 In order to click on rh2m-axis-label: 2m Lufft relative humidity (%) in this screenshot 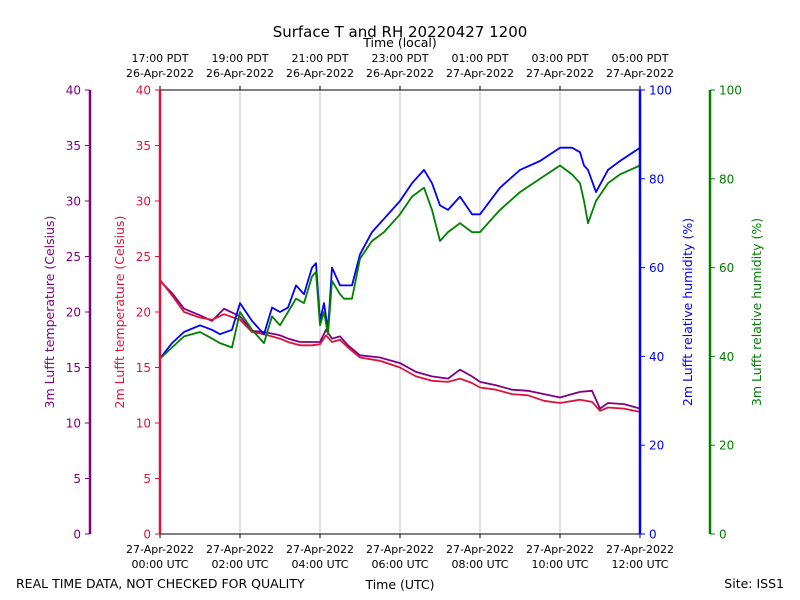, I will do `click(687, 312)`.